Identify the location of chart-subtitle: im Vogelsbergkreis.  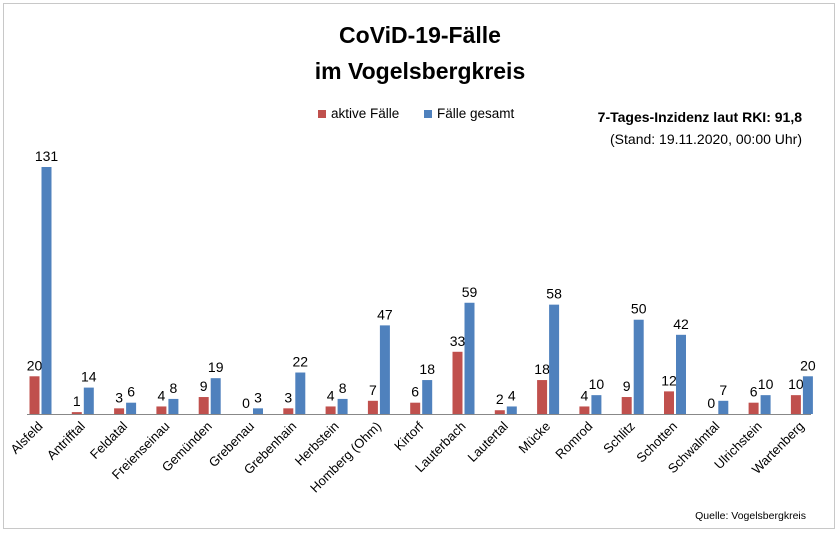
(420, 71).